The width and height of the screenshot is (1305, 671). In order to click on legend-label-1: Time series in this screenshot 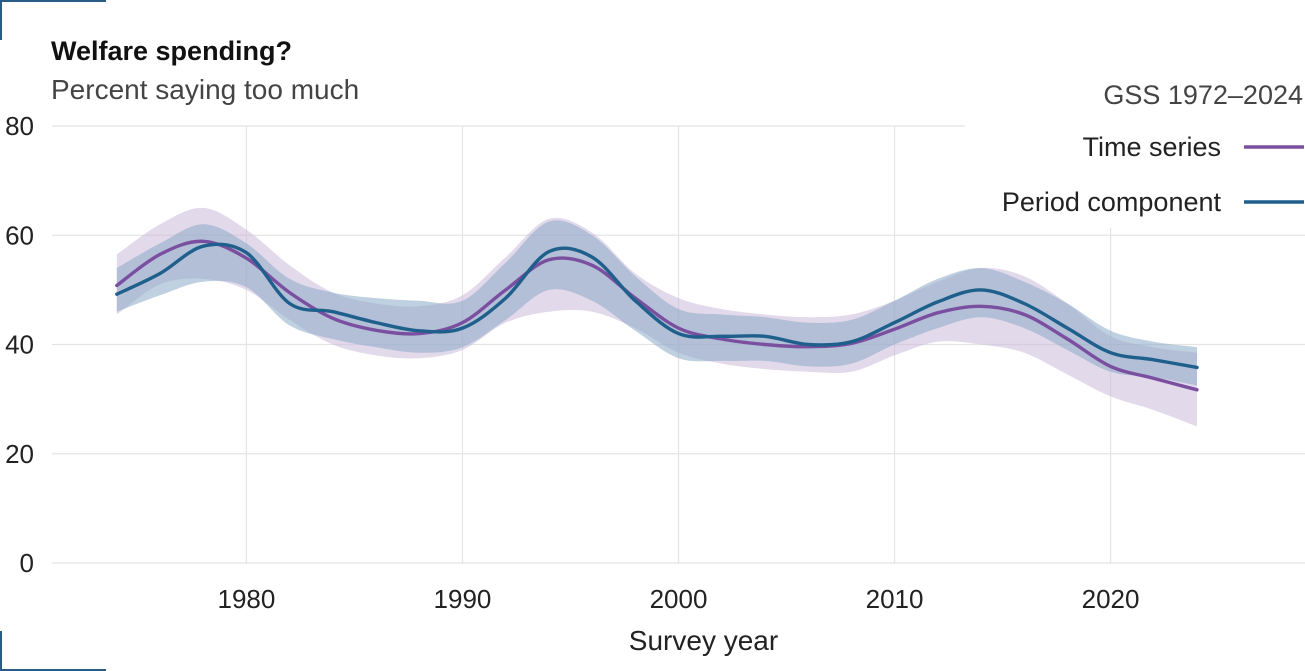, I will do `click(1151, 147)`.